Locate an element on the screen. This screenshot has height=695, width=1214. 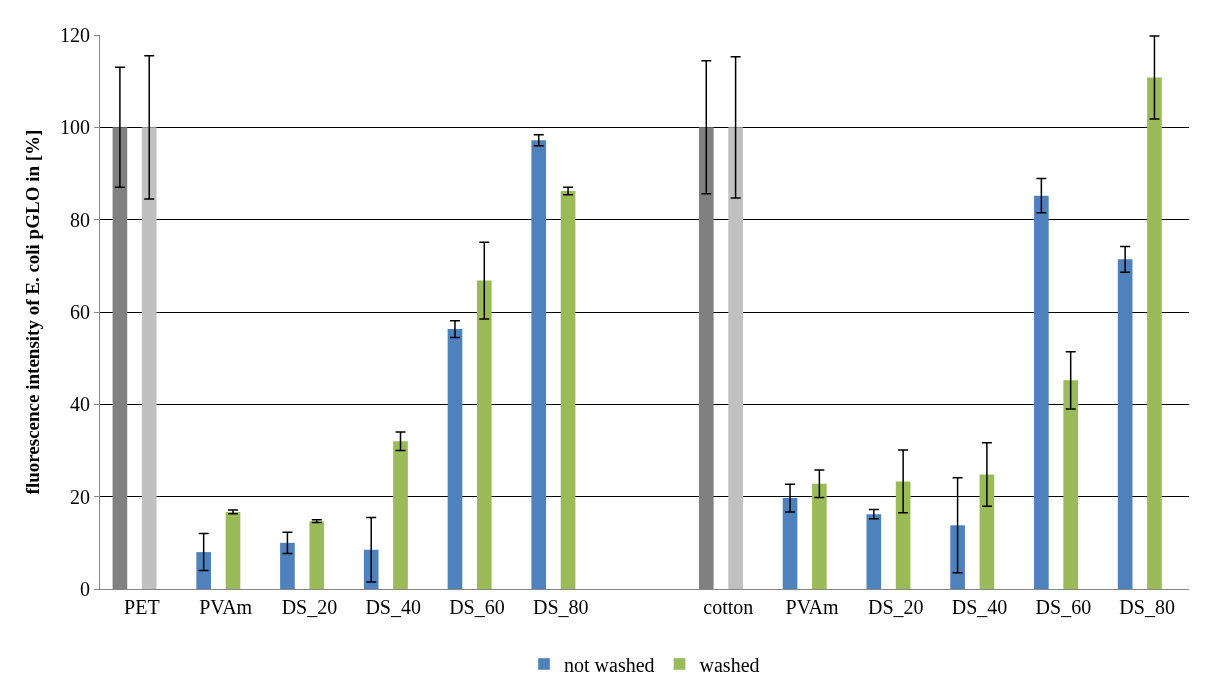
y-tick-label: 40 is located at coordinates (80, 404).